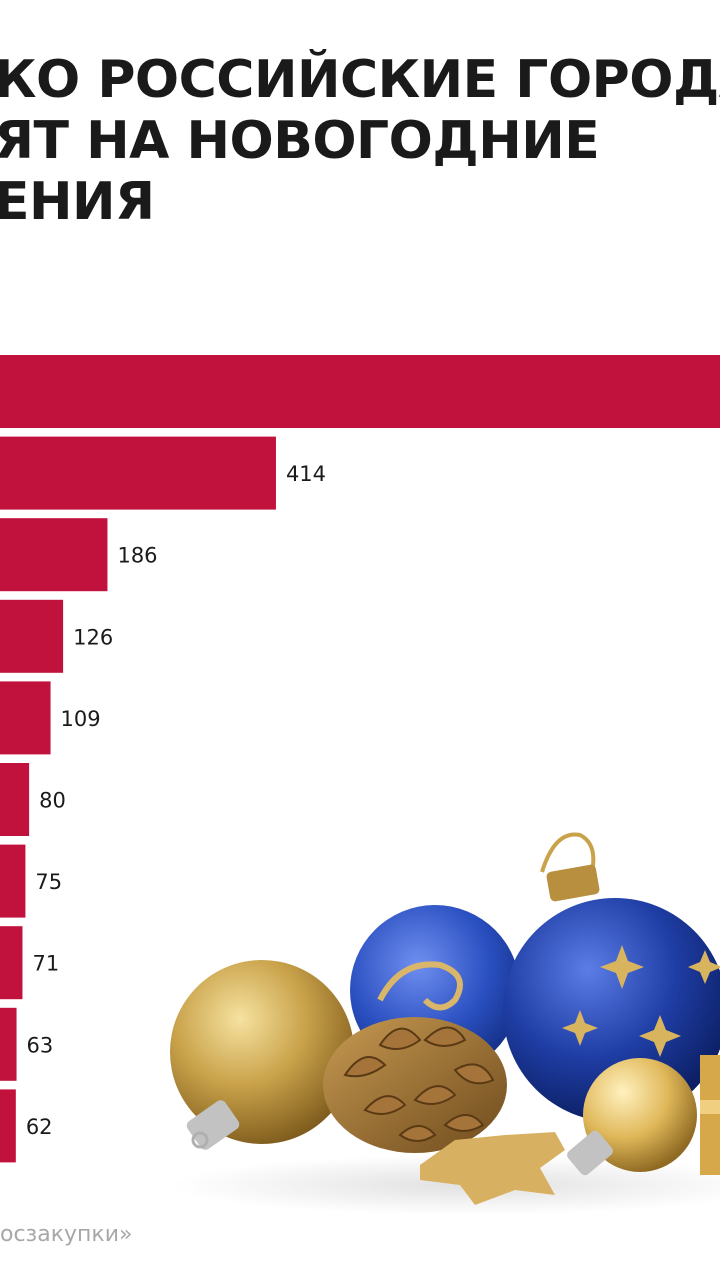 The image size is (720, 1280). What do you see at coordinates (48, 882) in the screenshot?
I see `bar-value-label-7: 75` at bounding box center [48, 882].